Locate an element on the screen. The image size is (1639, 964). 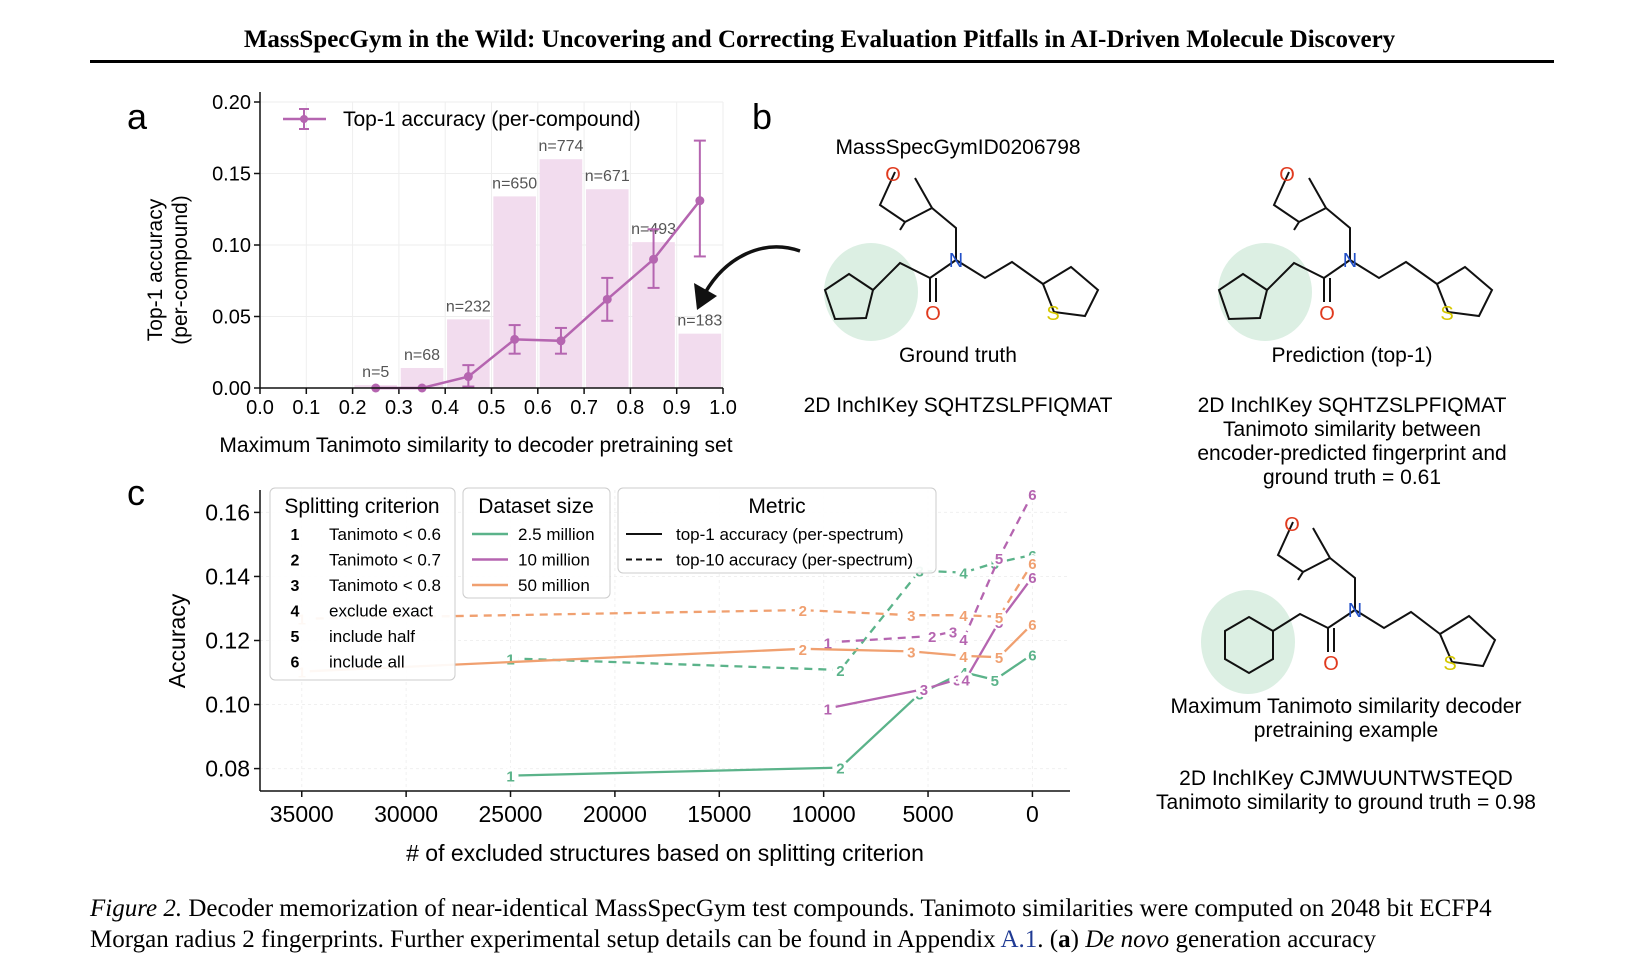
a-bar-count: n=671 is located at coordinates (607, 176).